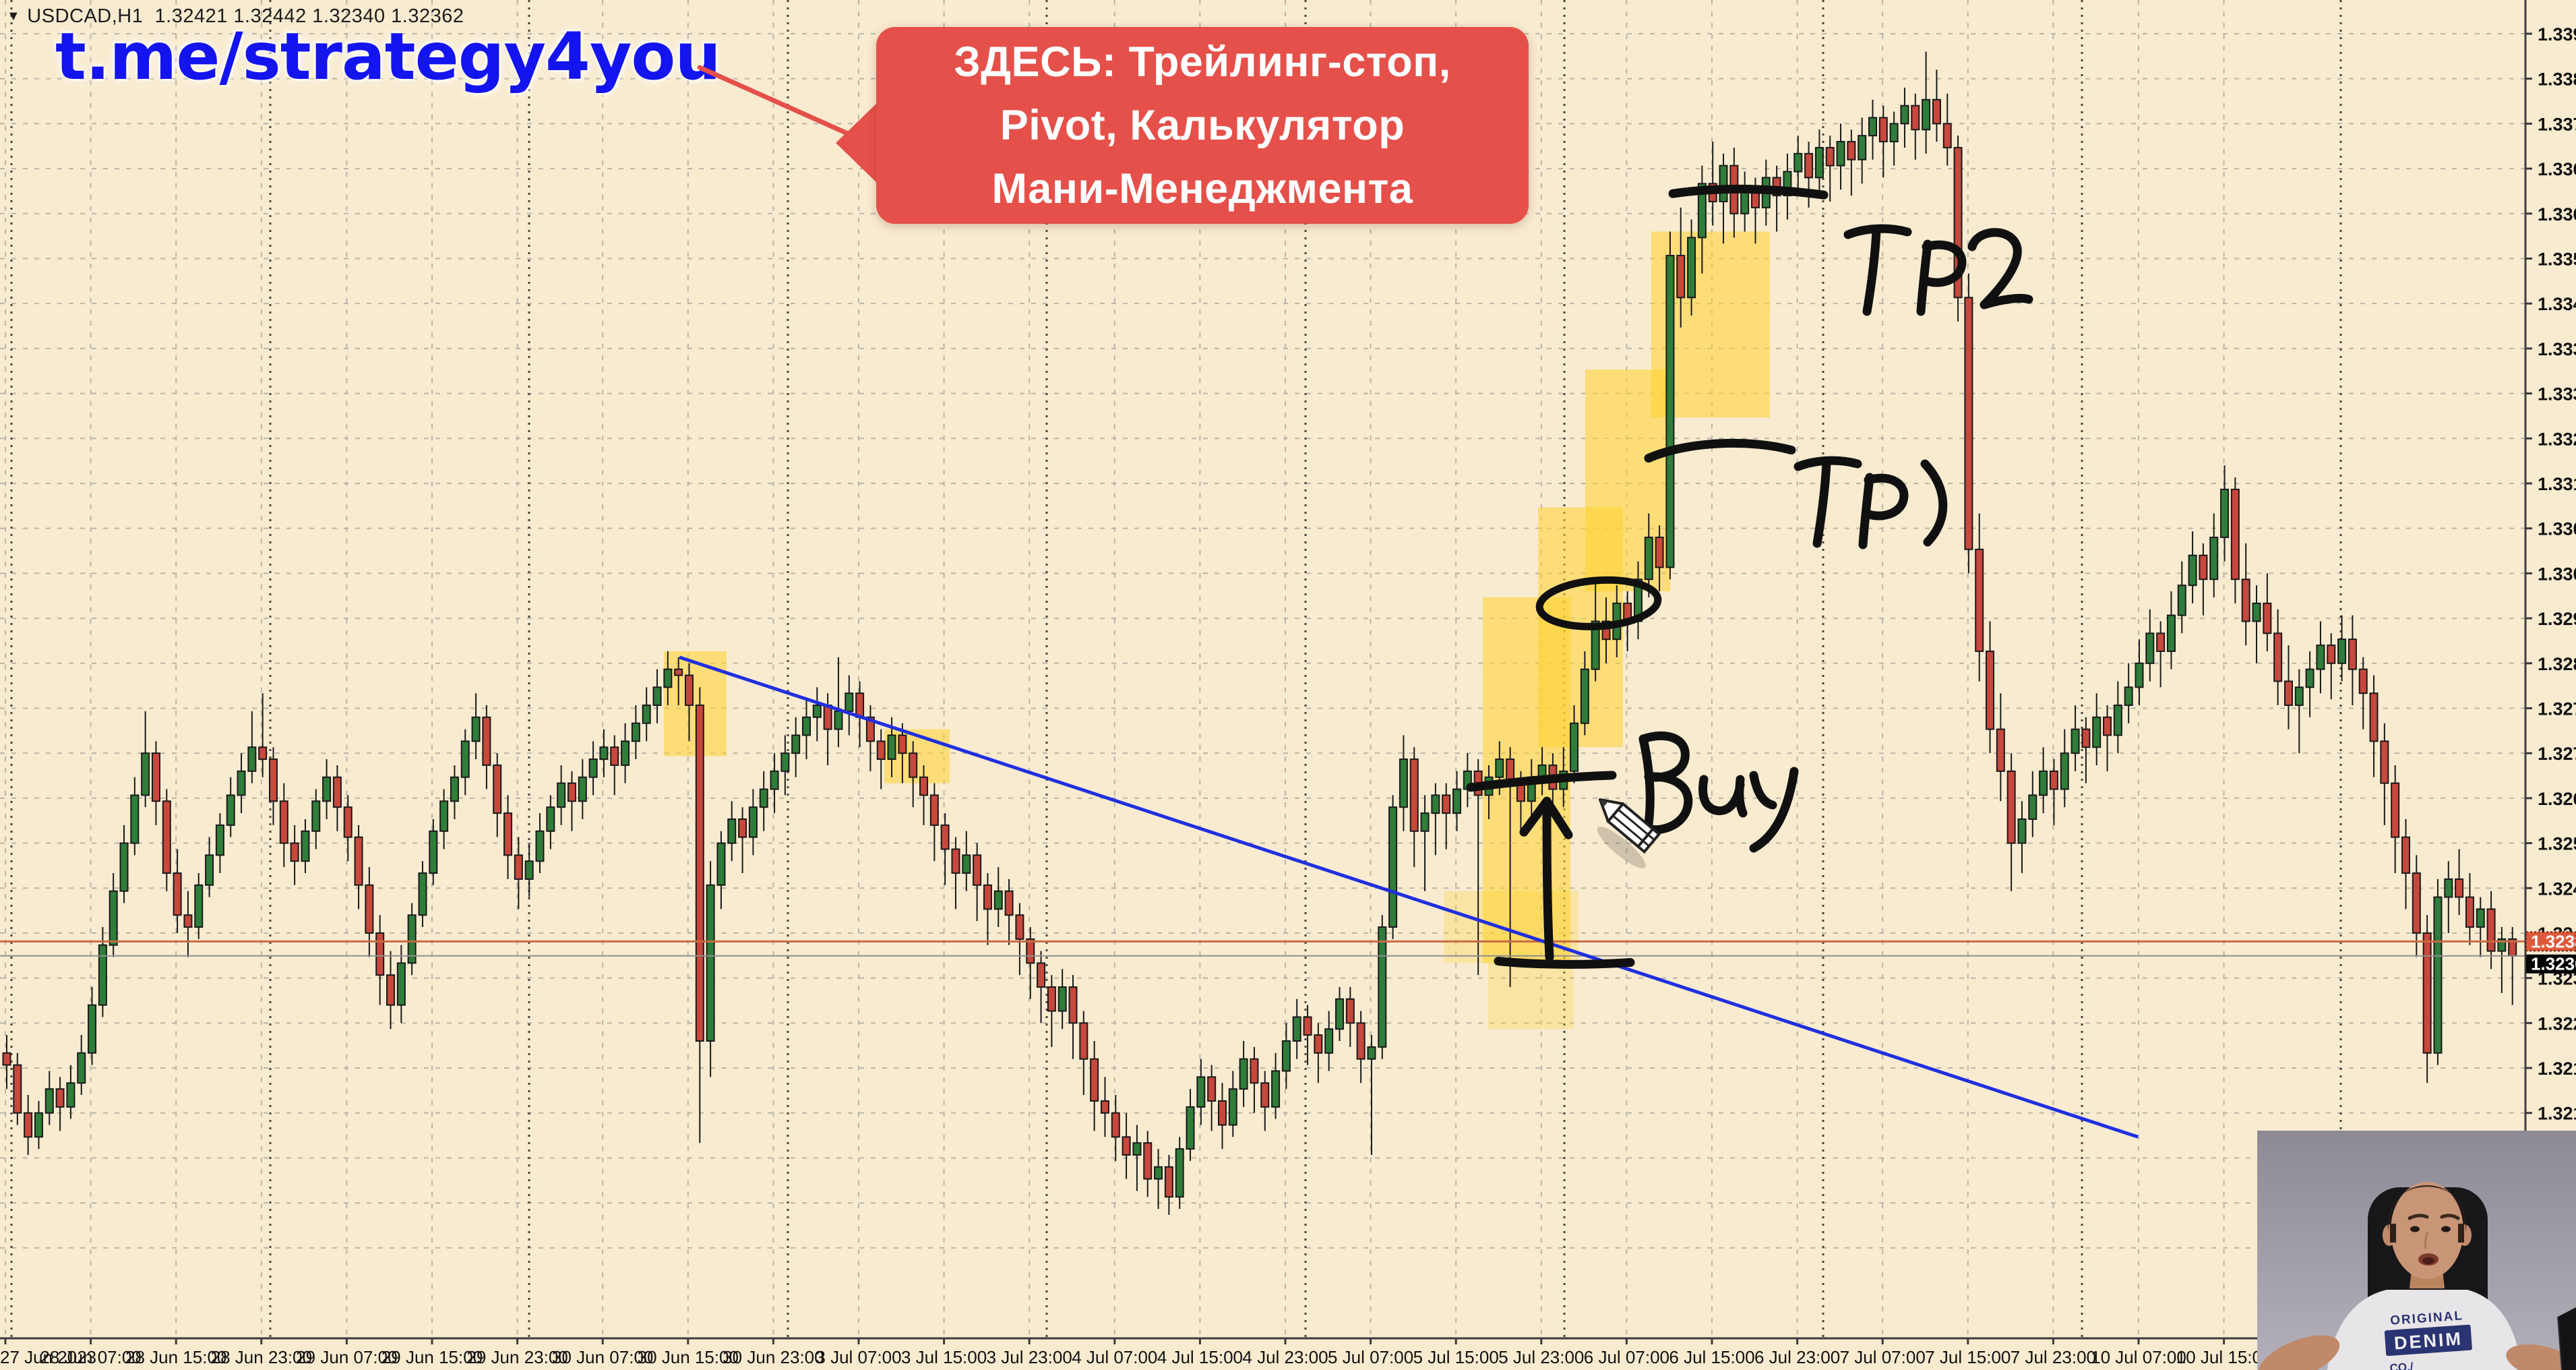  What do you see at coordinates (2557, 394) in the screenshot?
I see `price-axis-label: 1.33300` at bounding box center [2557, 394].